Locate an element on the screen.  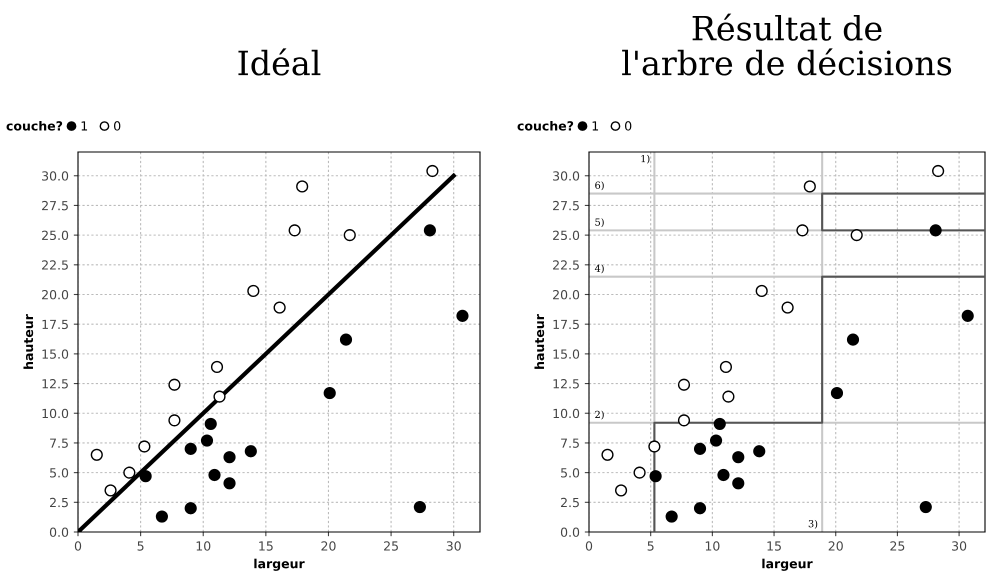
chart-title: Idéal is located at coordinates (279, 62).